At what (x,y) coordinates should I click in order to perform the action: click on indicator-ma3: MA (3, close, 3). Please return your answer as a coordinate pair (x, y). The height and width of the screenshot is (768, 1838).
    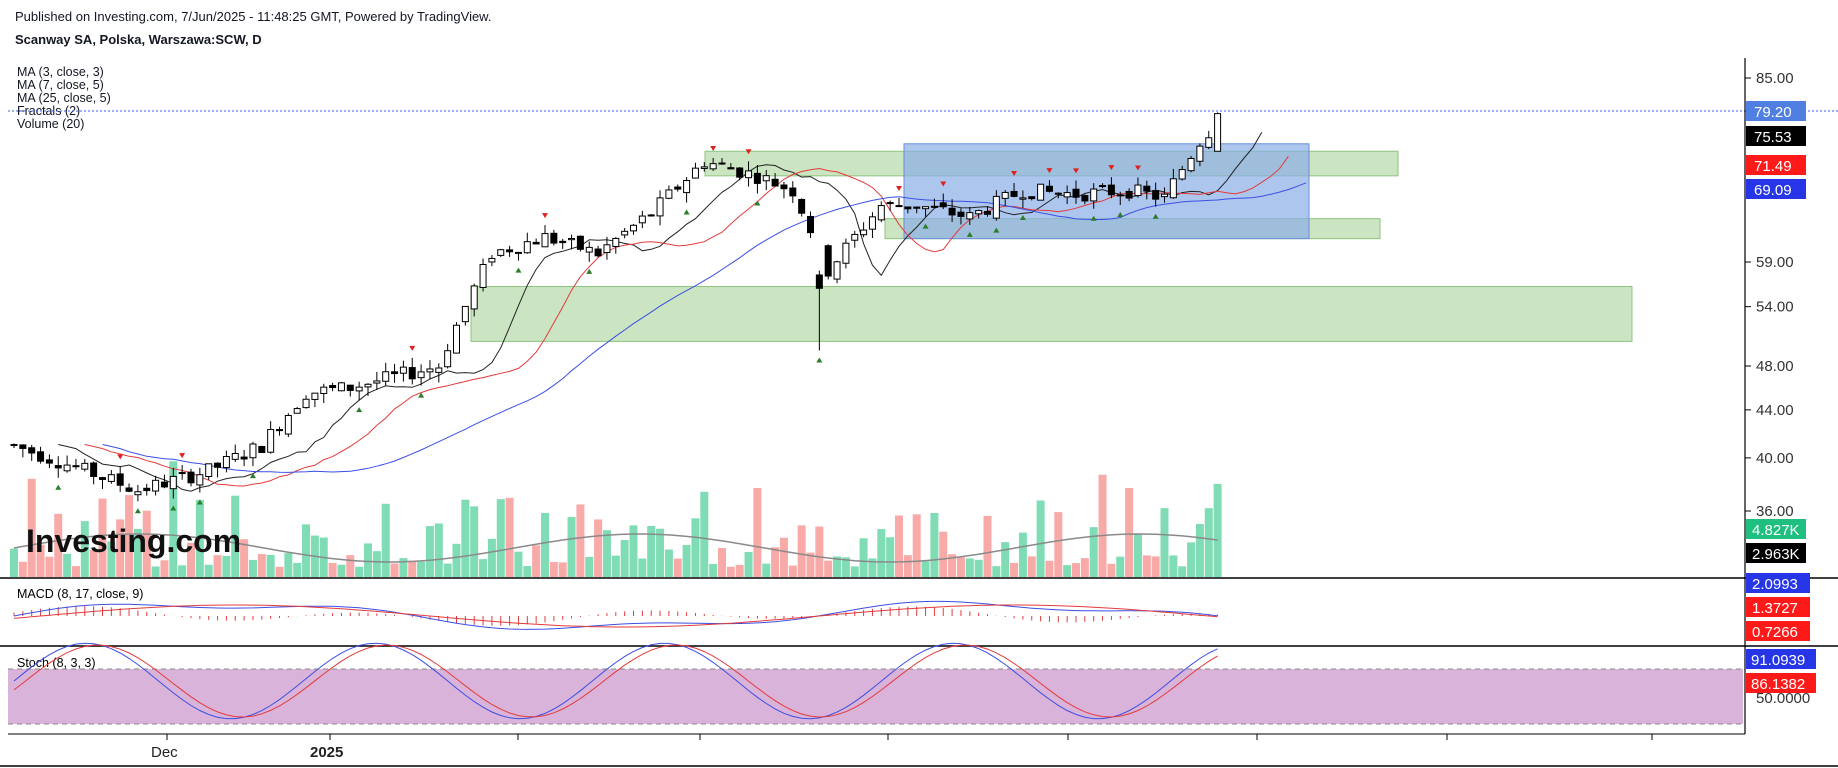
    Looking at the image, I should click on (60, 72).